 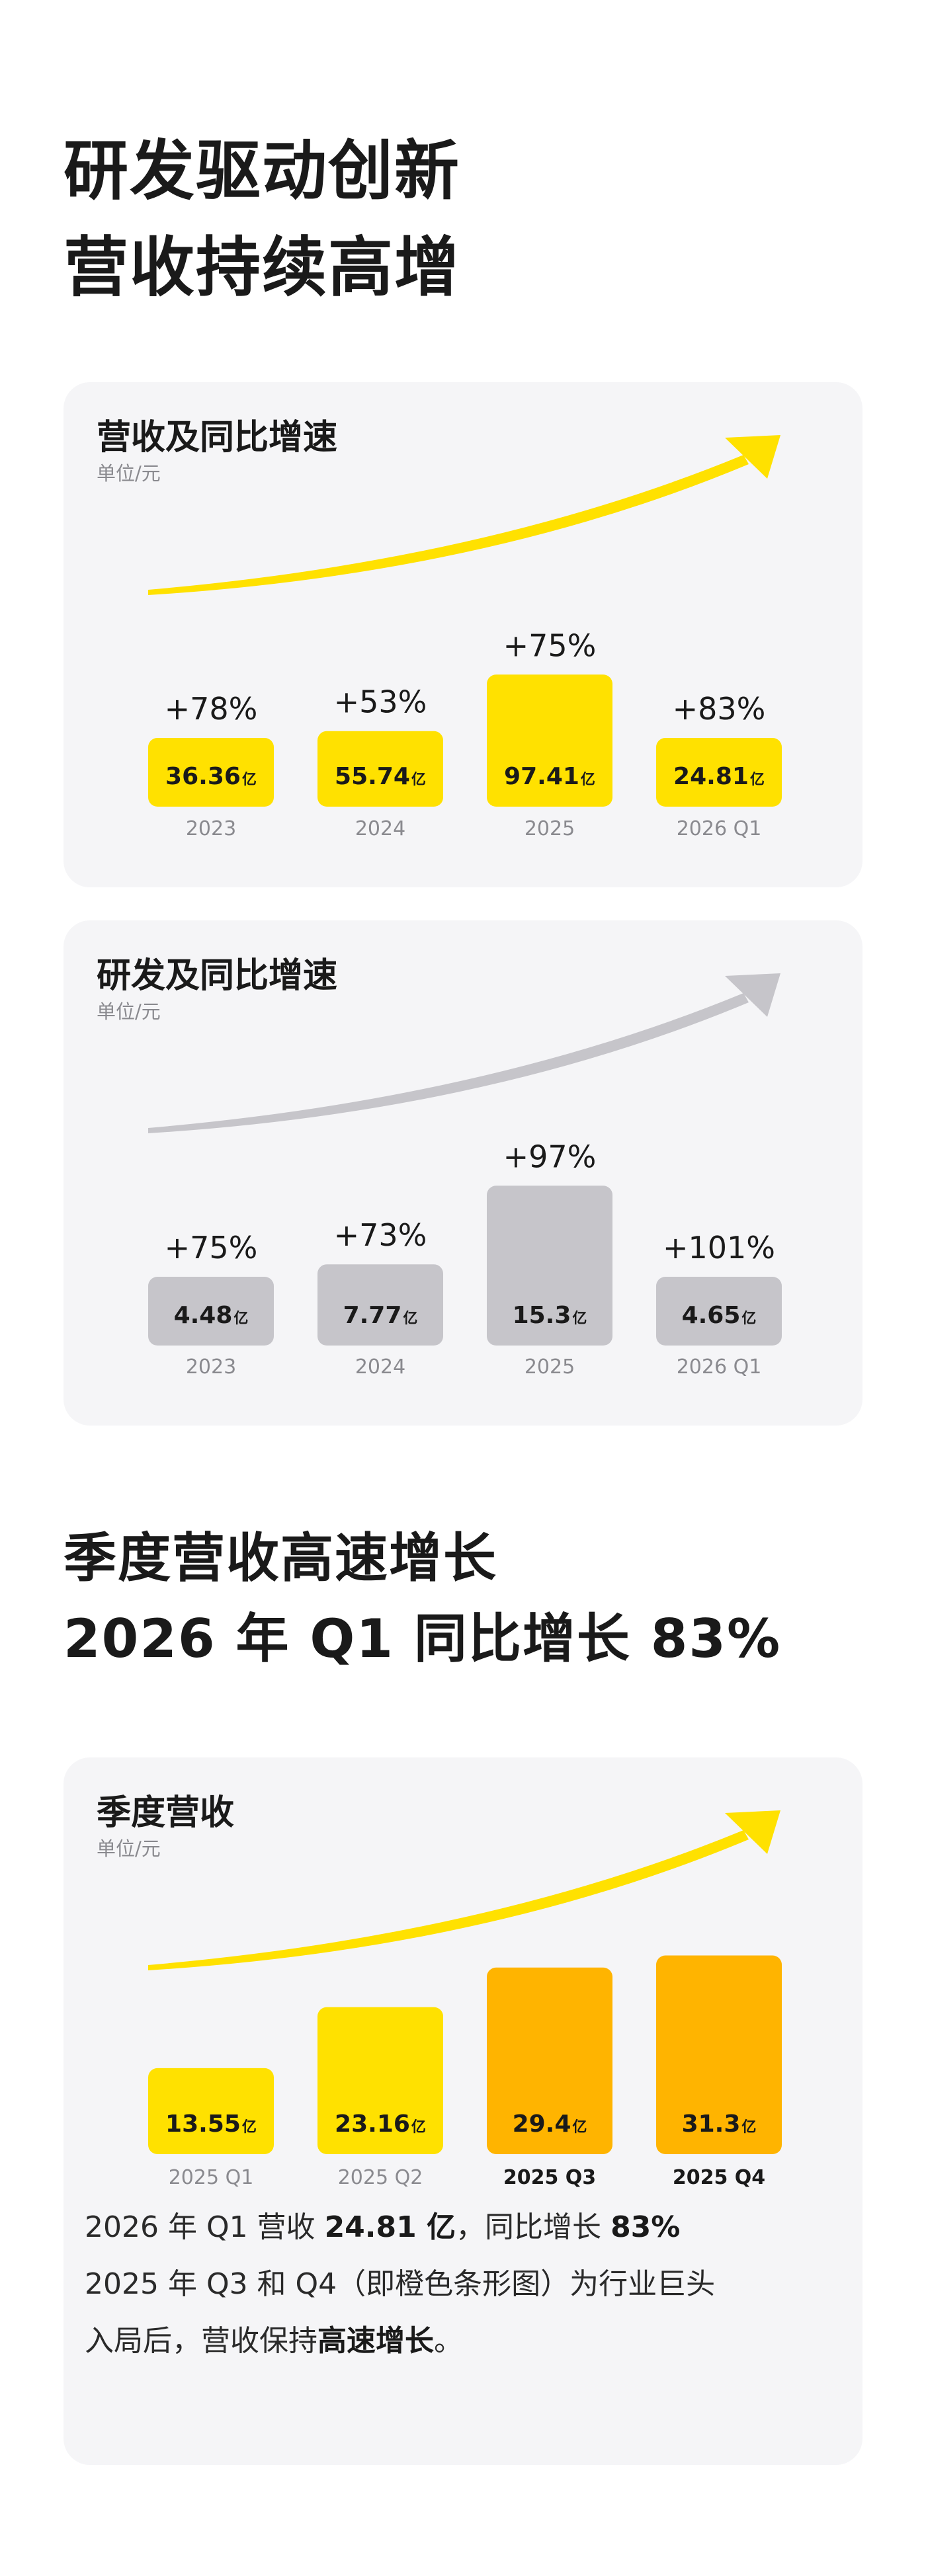 I want to click on growth-label: +97%, so click(x=550, y=1156).